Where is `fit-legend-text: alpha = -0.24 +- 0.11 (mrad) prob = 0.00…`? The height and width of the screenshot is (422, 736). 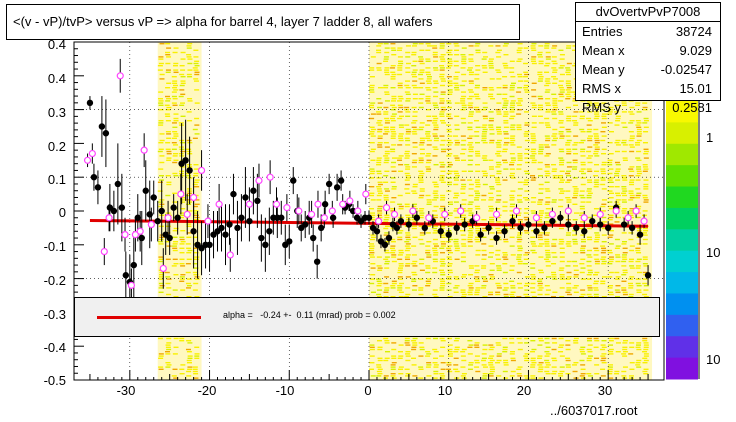 fit-legend-text: alpha = -0.24 +- 0.11 (mrad) prob = 0.00… is located at coordinates (309, 315).